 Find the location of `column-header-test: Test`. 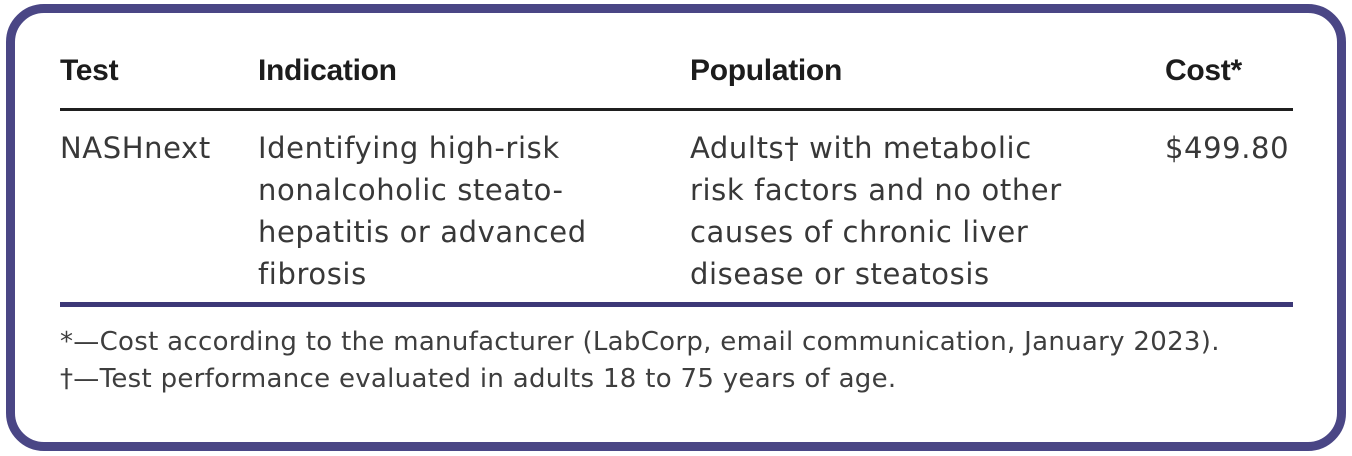

column-header-test: Test is located at coordinates (89, 70).